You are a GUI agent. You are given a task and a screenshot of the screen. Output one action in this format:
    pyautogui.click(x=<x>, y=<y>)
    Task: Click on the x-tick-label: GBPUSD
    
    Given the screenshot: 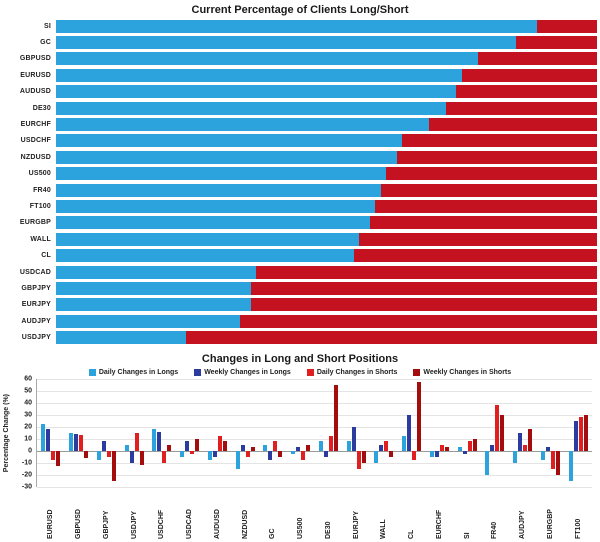 What is the action you would take?
    pyautogui.click(x=79, y=523)
    